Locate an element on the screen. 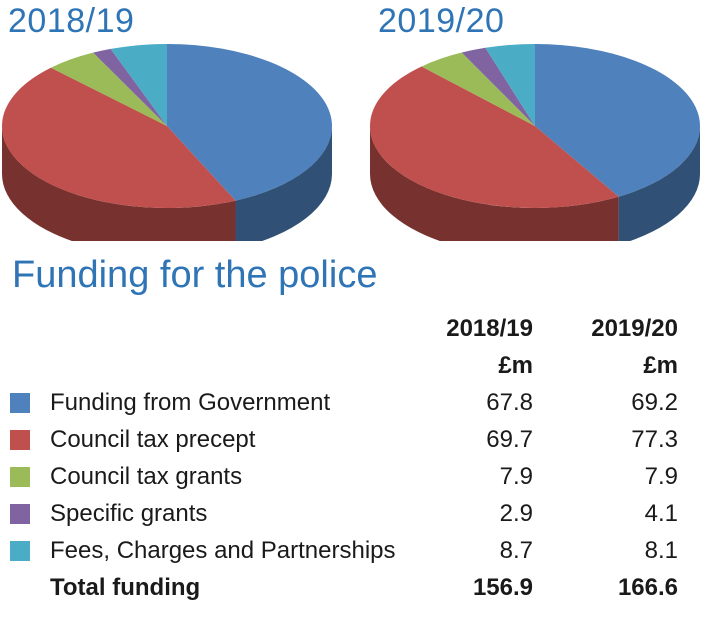  total-label: Total funding is located at coordinates (125, 587).